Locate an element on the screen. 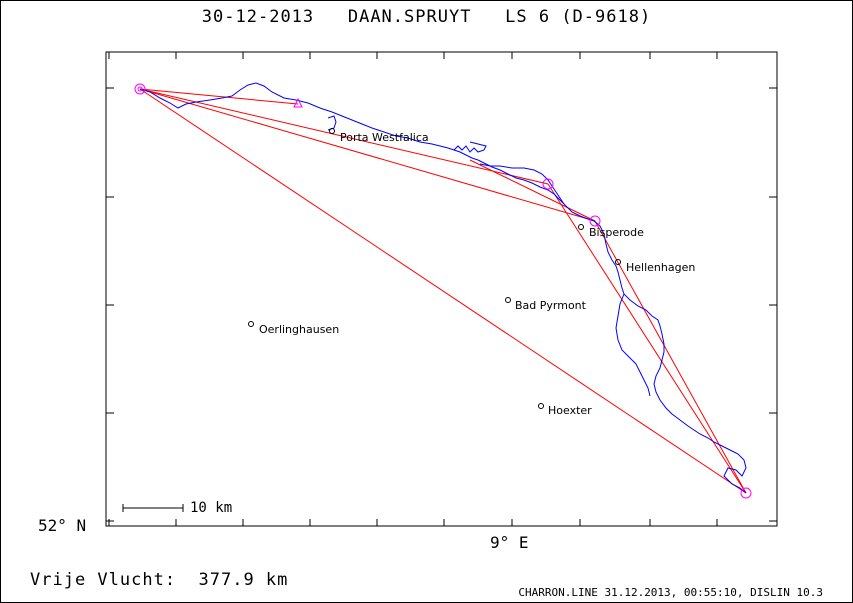  town-porta-westfalica: Porta Westfalica is located at coordinates (379, 136).